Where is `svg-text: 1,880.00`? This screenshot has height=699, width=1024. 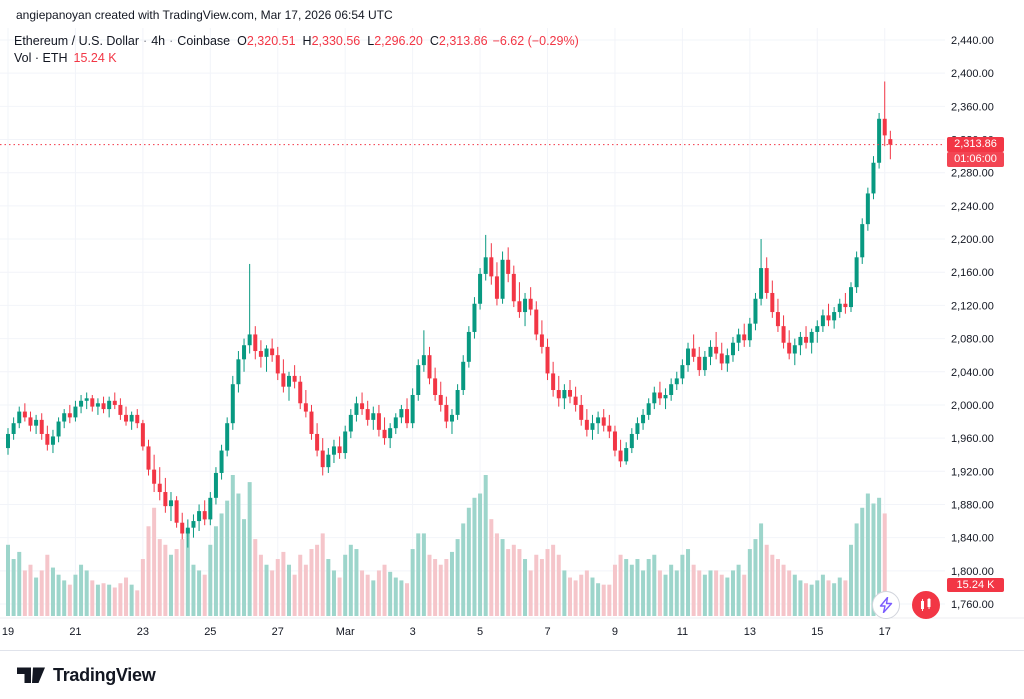 svg-text: 1,880.00 is located at coordinates (972, 505).